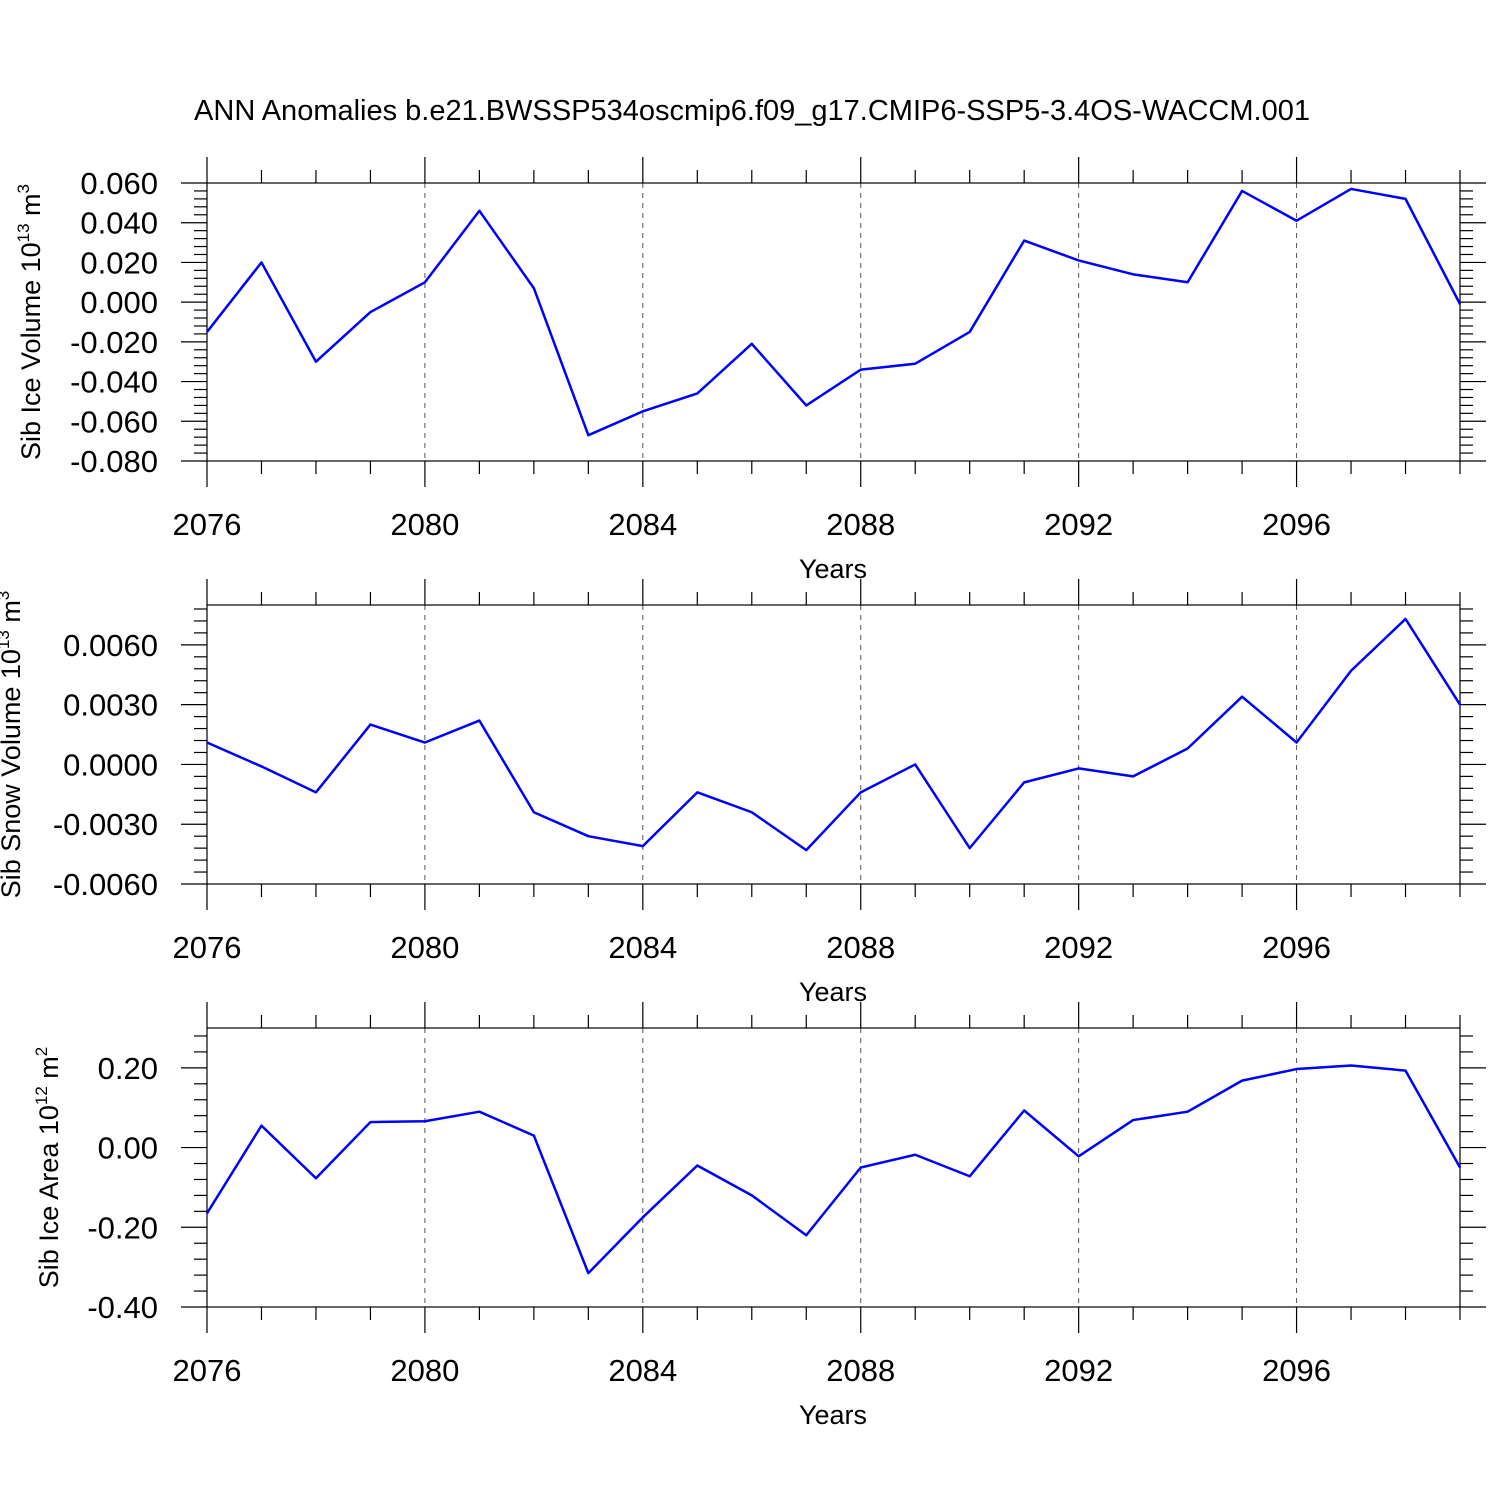 The height and width of the screenshot is (1500, 1500). I want to click on x-tick-label: 2096, so click(1296, 524).